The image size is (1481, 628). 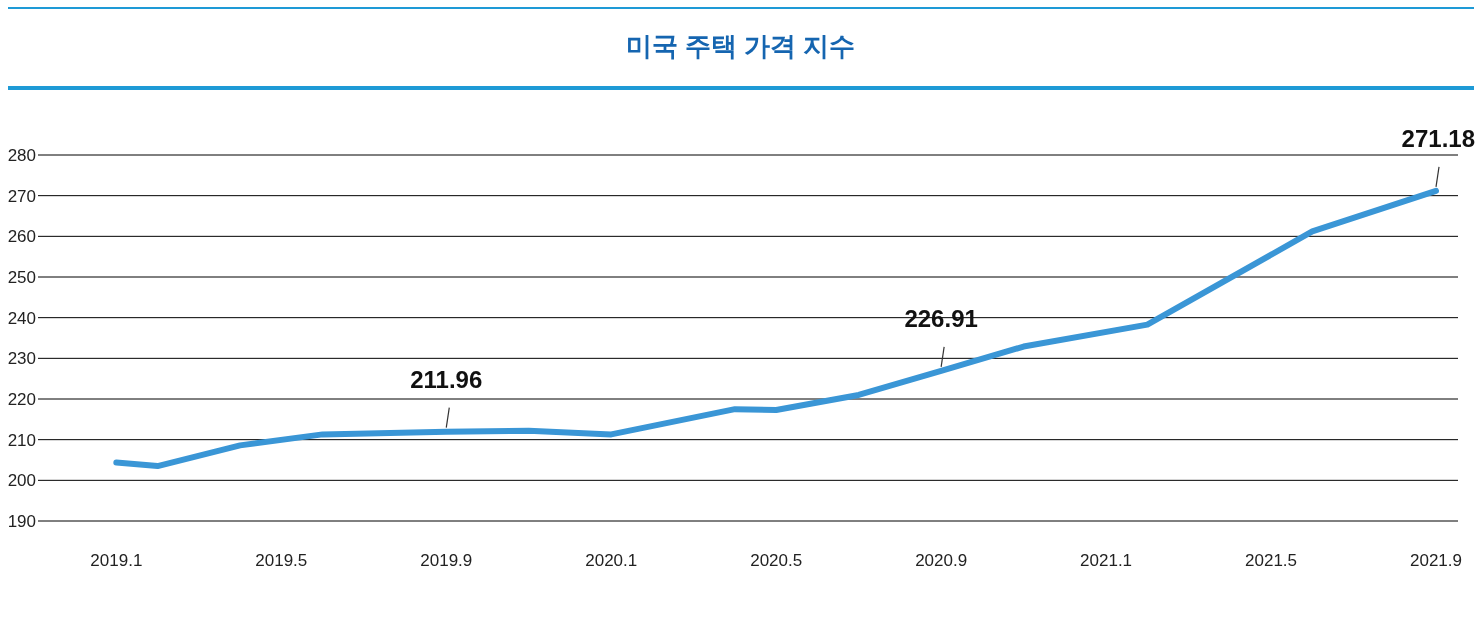 I want to click on x-tick-label: 2020.1, so click(x=611, y=560).